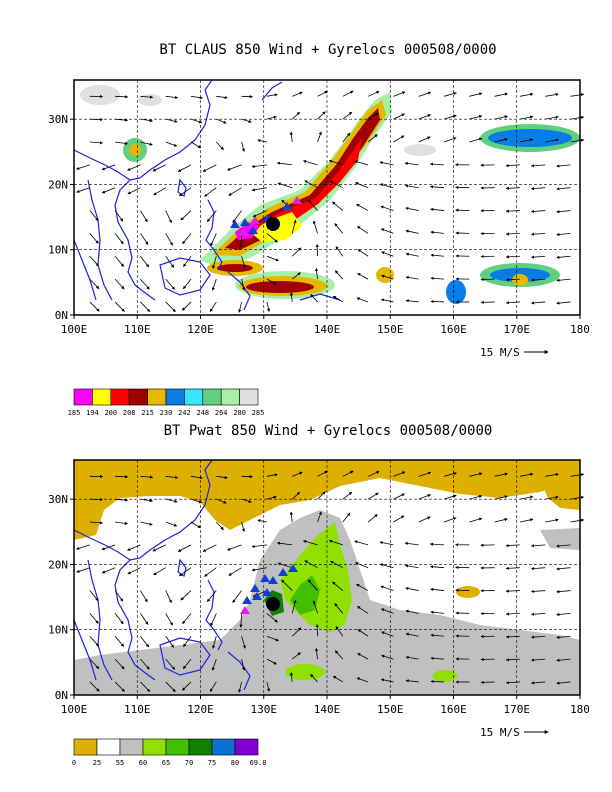 Image resolution: width=612 pixels, height=792 pixels. I want to click on colorbar-label: 75, so click(212, 763).